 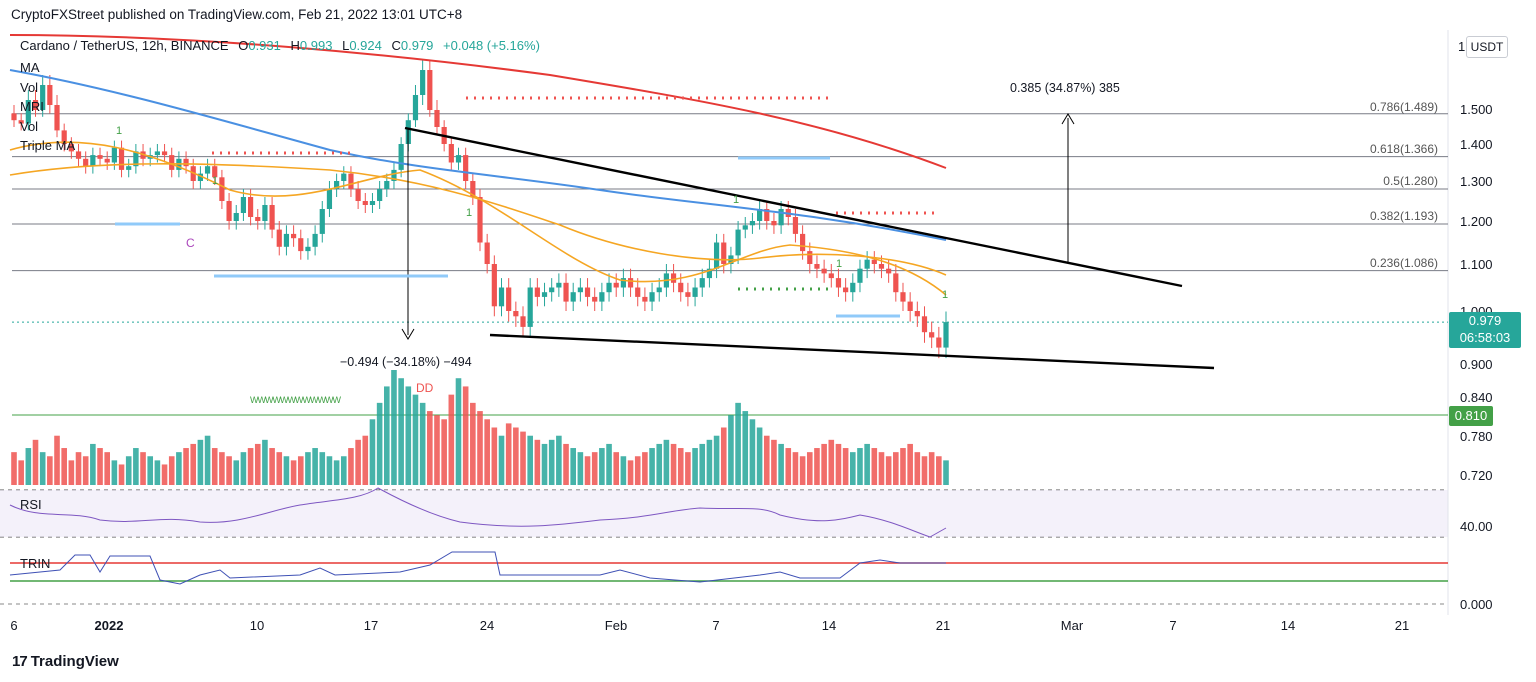 I want to click on x-tick: 7, so click(x=1173, y=625).